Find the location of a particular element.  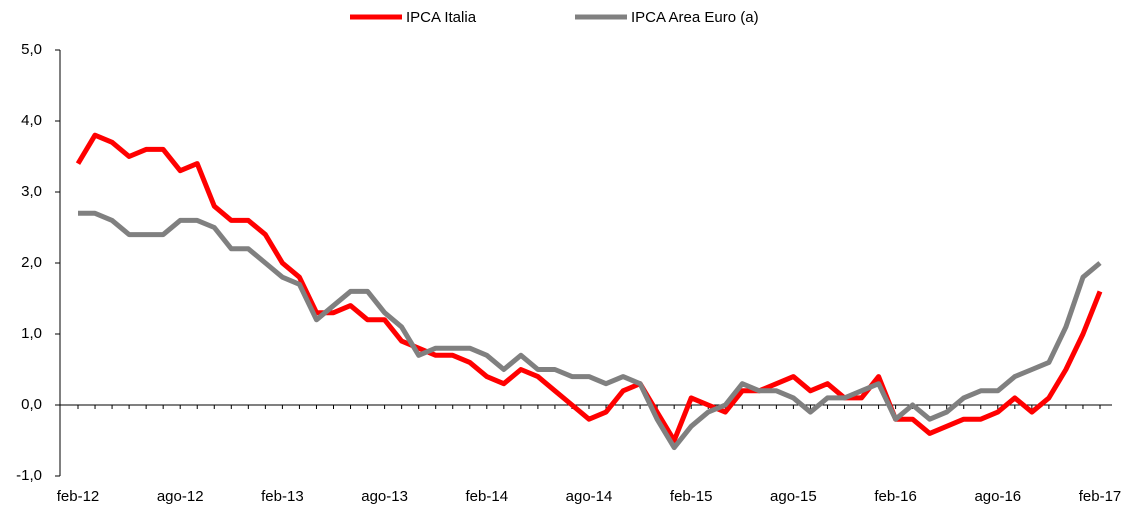

legend-label: IPCA Italia is located at coordinates (441, 17).